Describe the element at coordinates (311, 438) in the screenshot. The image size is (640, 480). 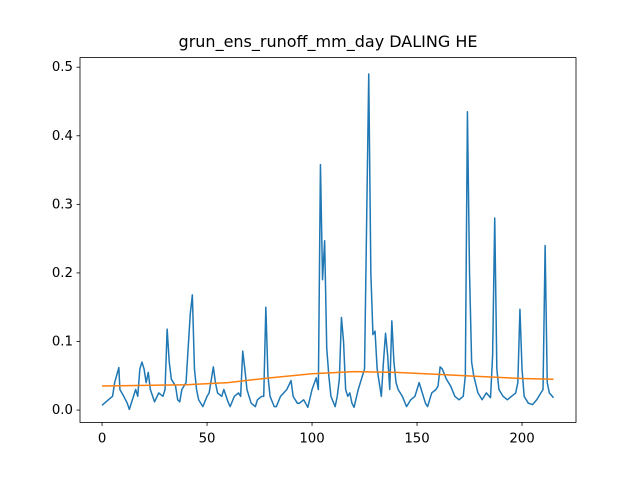
I see `x-tick-label: 100` at that location.